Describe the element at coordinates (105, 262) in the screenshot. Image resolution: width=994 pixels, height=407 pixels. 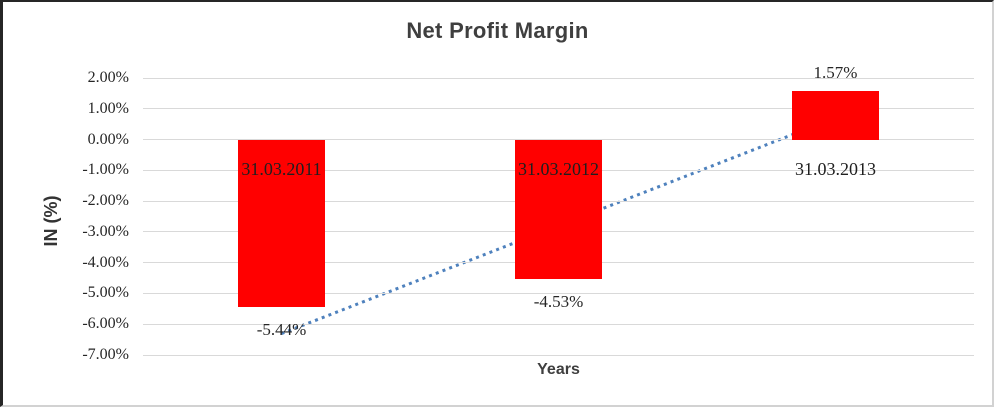
I see `y-tick-label: -4.00%` at that location.